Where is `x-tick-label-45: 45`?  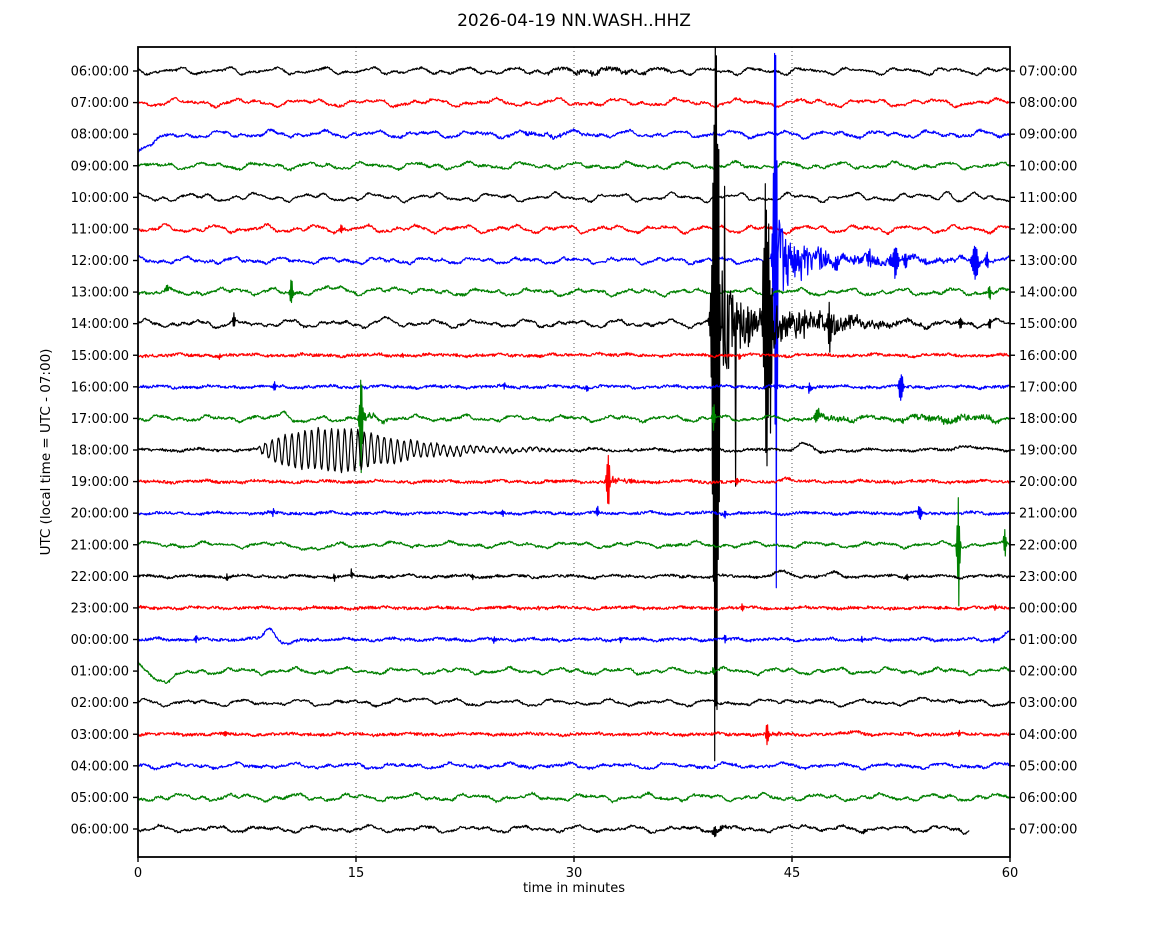
x-tick-label-45: 45 is located at coordinates (792, 873).